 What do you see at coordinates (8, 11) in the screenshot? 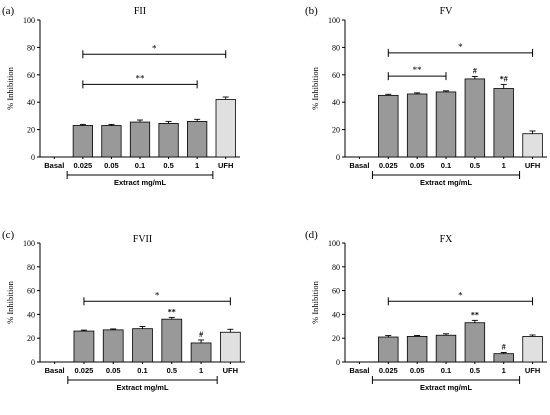
I see `panel-letter: (a)` at bounding box center [8, 11].